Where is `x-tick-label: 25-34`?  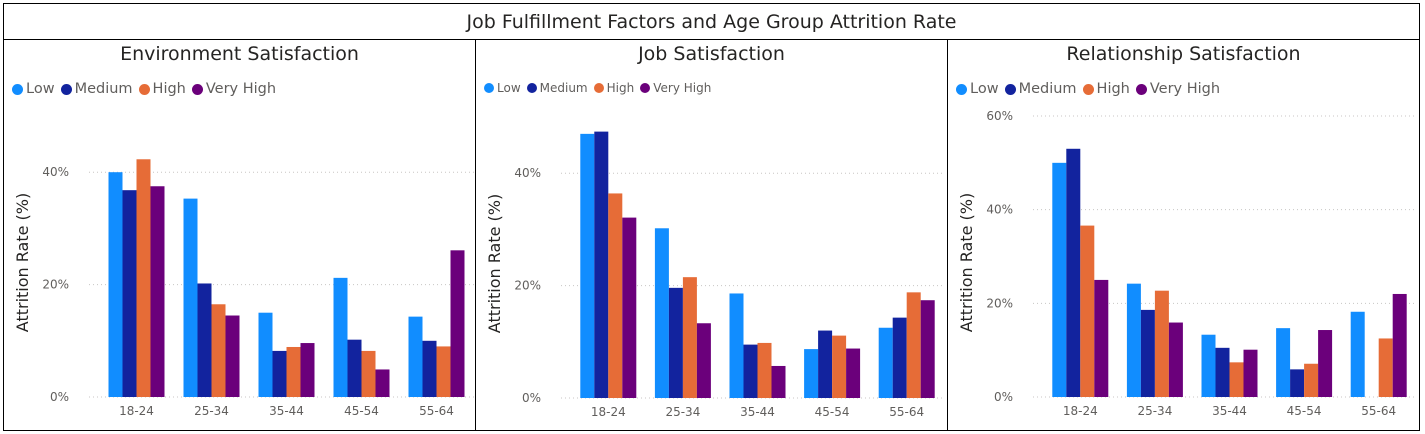
x-tick-label: 25-34 is located at coordinates (211, 411).